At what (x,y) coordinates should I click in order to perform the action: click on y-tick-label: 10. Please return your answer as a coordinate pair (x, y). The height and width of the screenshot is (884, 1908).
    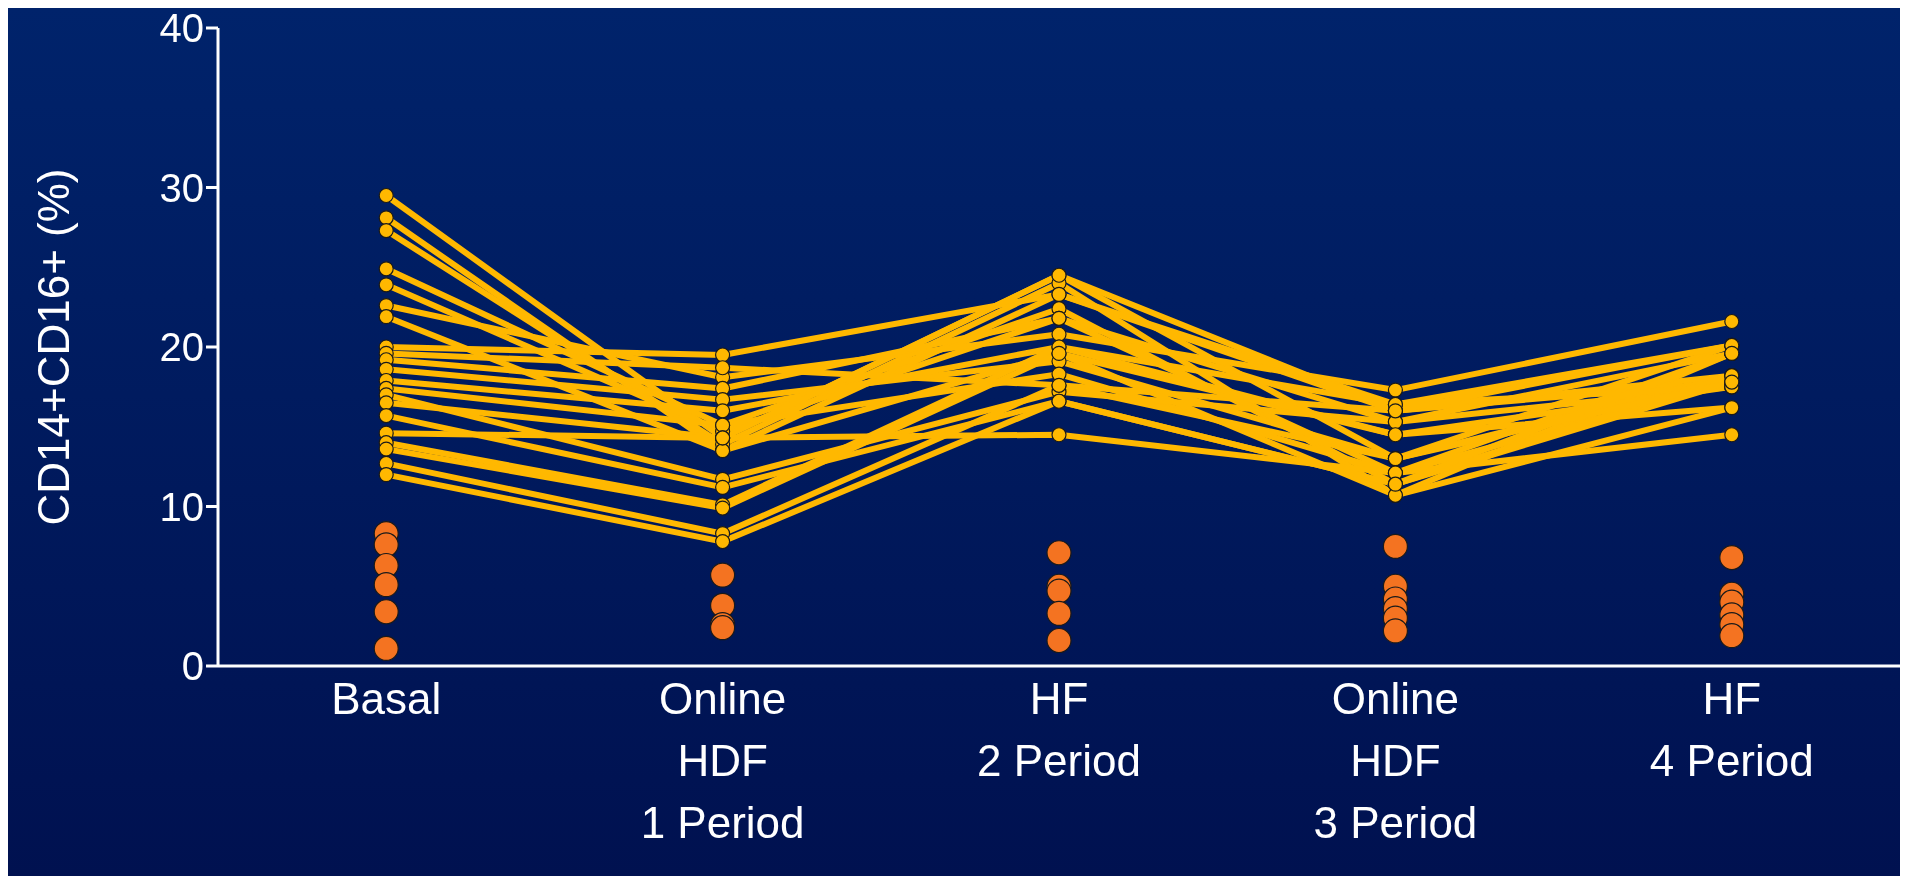
    Looking at the image, I should click on (181, 506).